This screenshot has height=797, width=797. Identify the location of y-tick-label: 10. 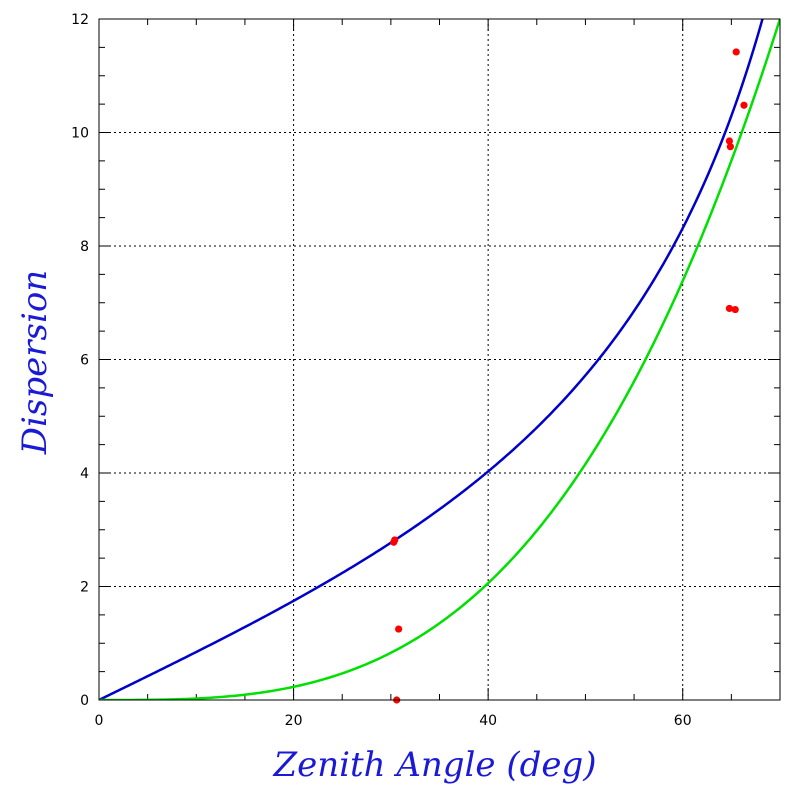
(80, 134).